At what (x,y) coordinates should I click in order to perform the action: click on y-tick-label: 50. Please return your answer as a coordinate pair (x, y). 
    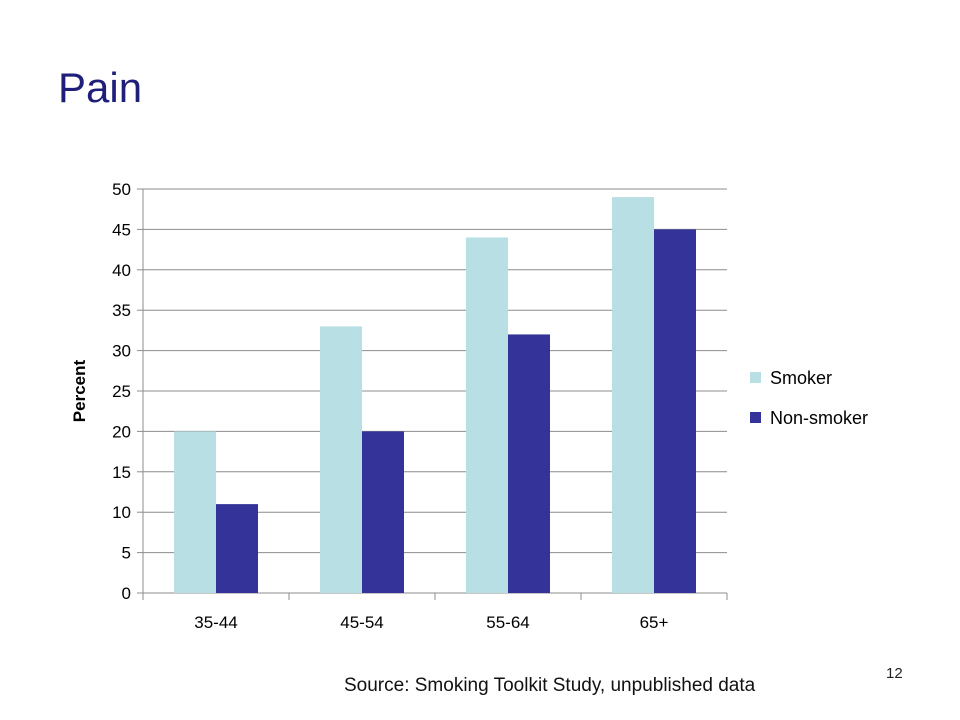
    Looking at the image, I should click on (121, 189).